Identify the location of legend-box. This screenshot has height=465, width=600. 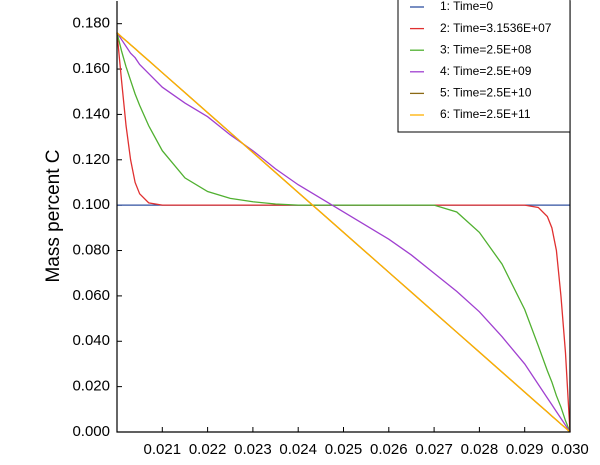
(484, 66).